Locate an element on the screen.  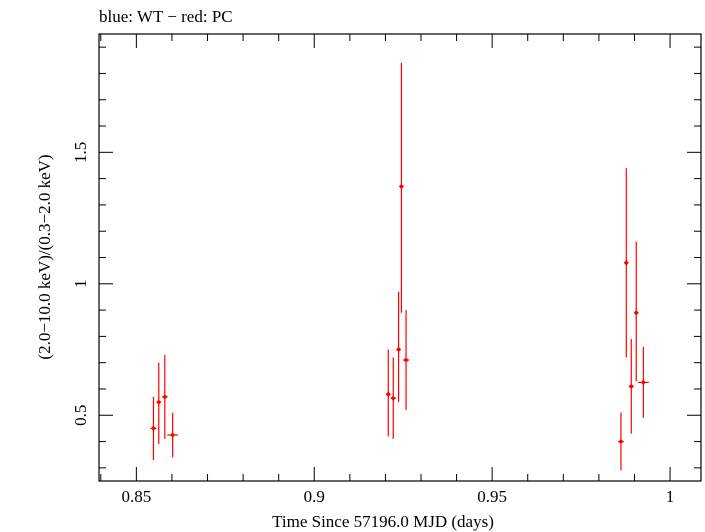
y-tick-label: 0.5 is located at coordinates (80, 415).